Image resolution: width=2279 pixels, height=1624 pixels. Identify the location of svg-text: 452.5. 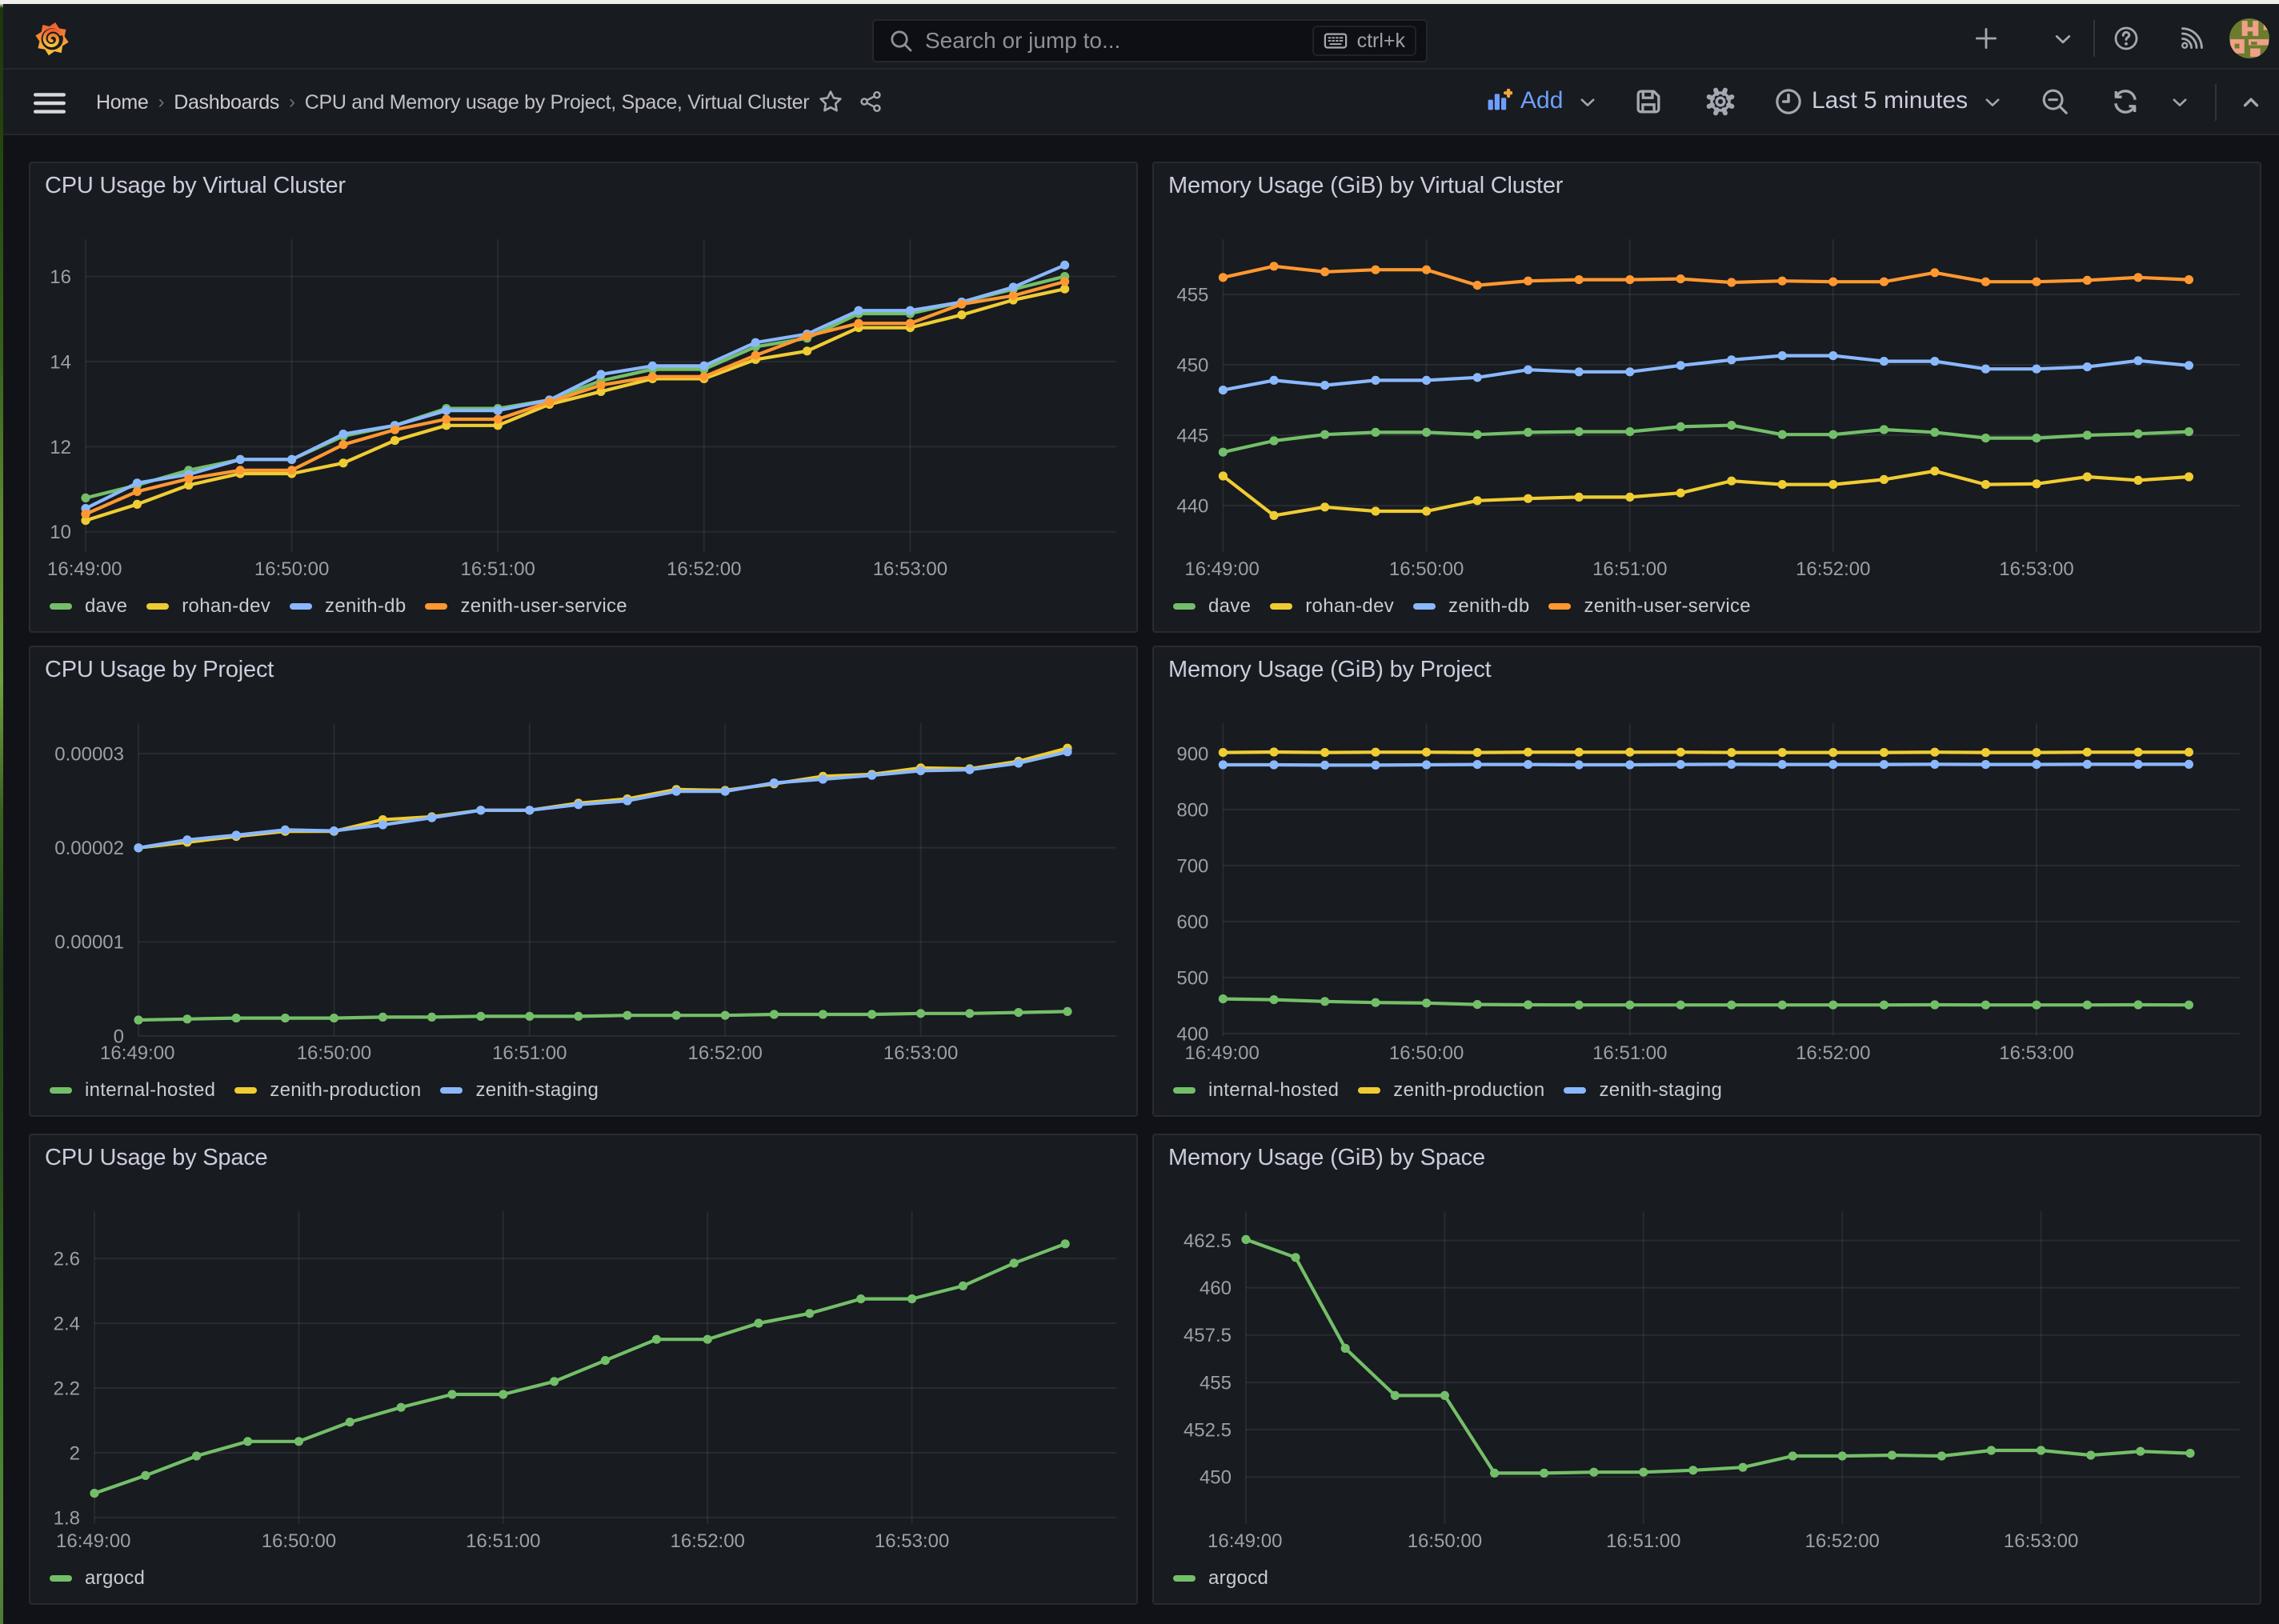
(1208, 1430).